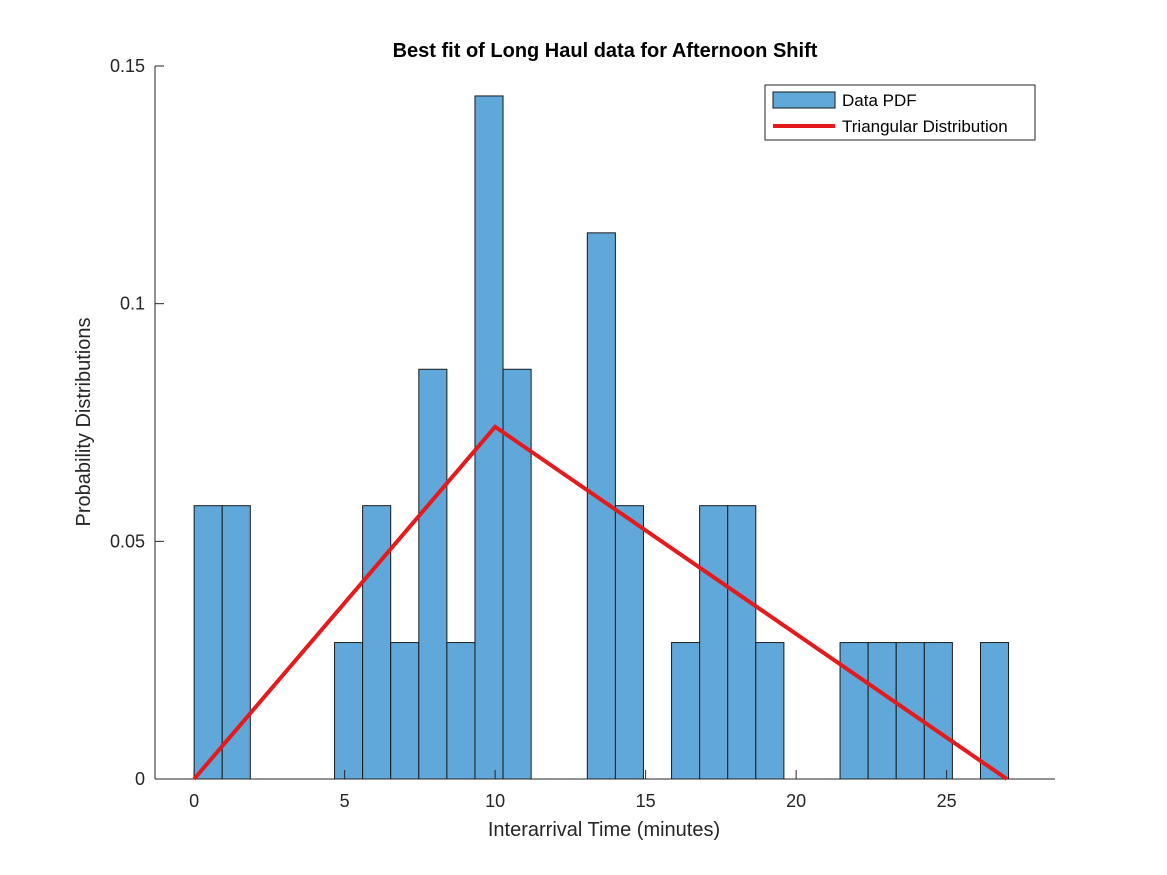 This screenshot has height=875, width=1167. I want to click on x-tick-label: 20, so click(796, 801).